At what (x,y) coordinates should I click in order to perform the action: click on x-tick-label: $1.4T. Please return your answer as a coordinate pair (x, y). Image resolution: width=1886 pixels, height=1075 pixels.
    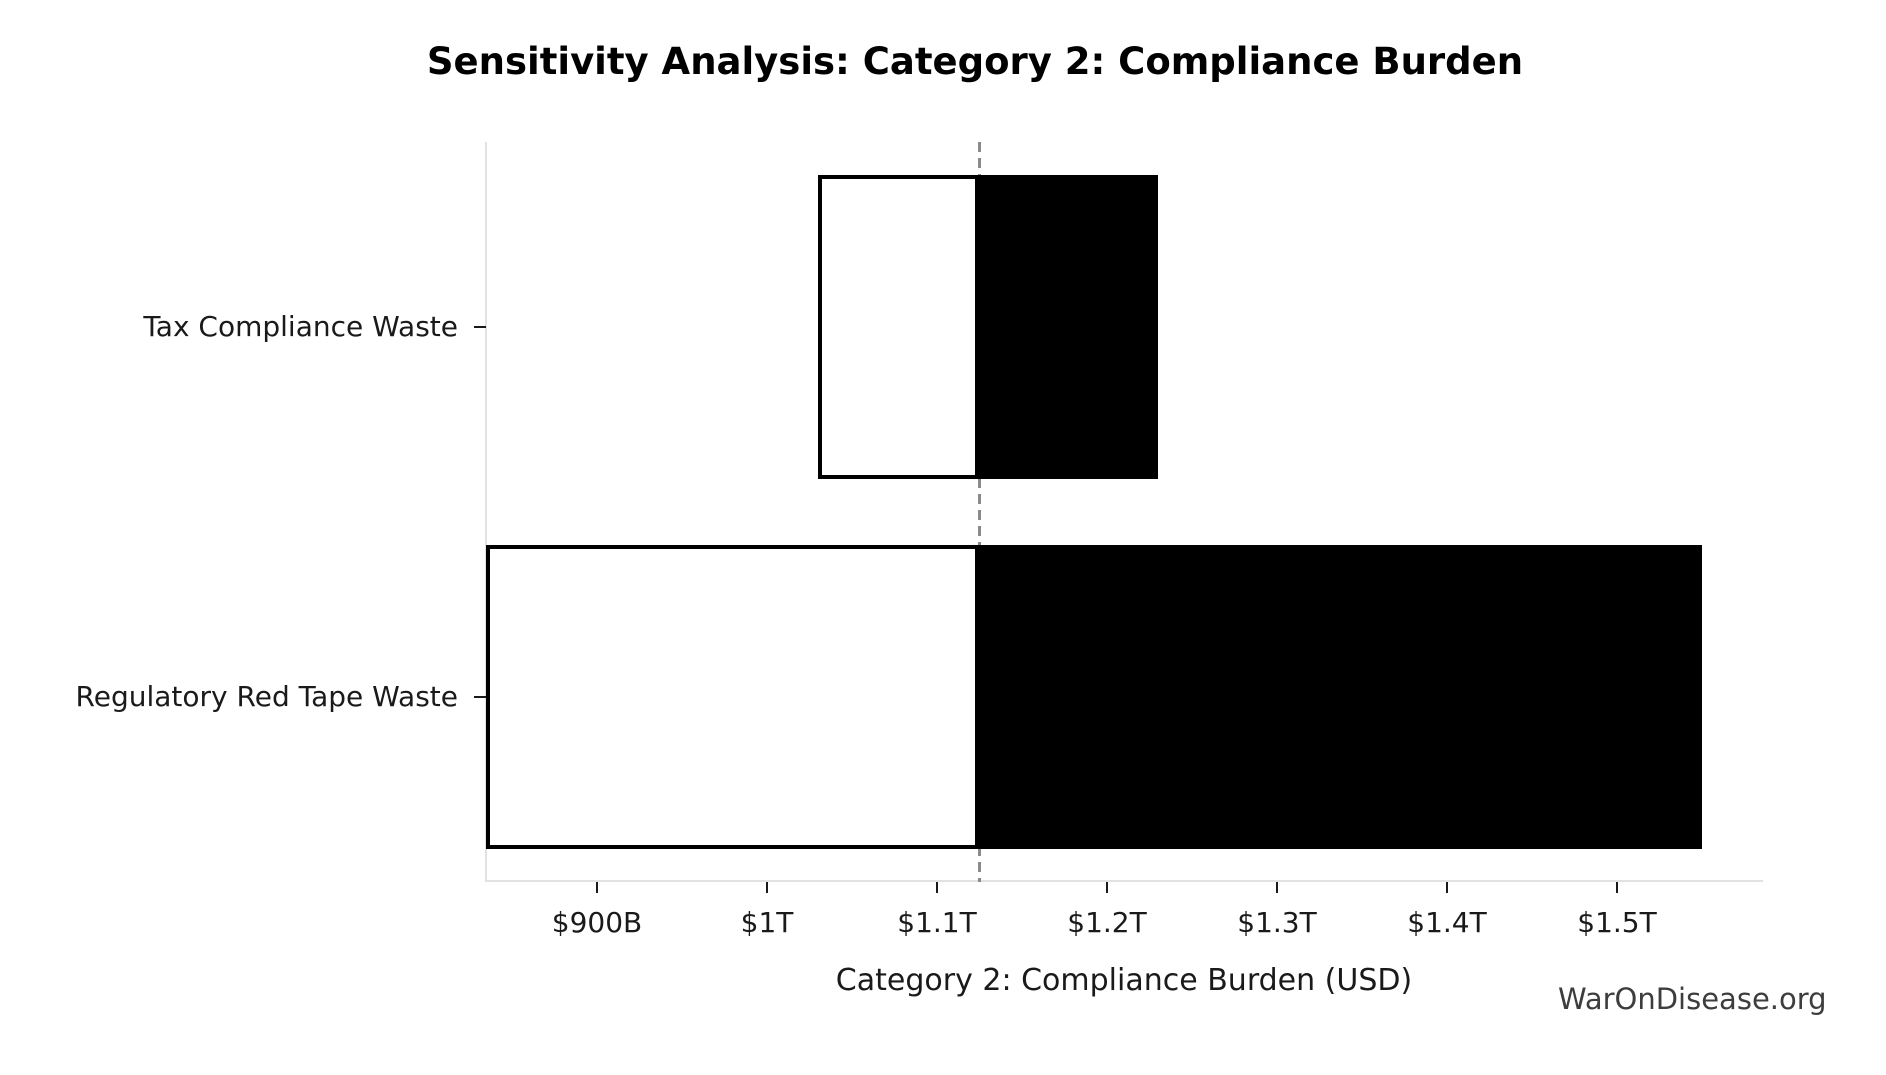
    Looking at the image, I should click on (1447, 922).